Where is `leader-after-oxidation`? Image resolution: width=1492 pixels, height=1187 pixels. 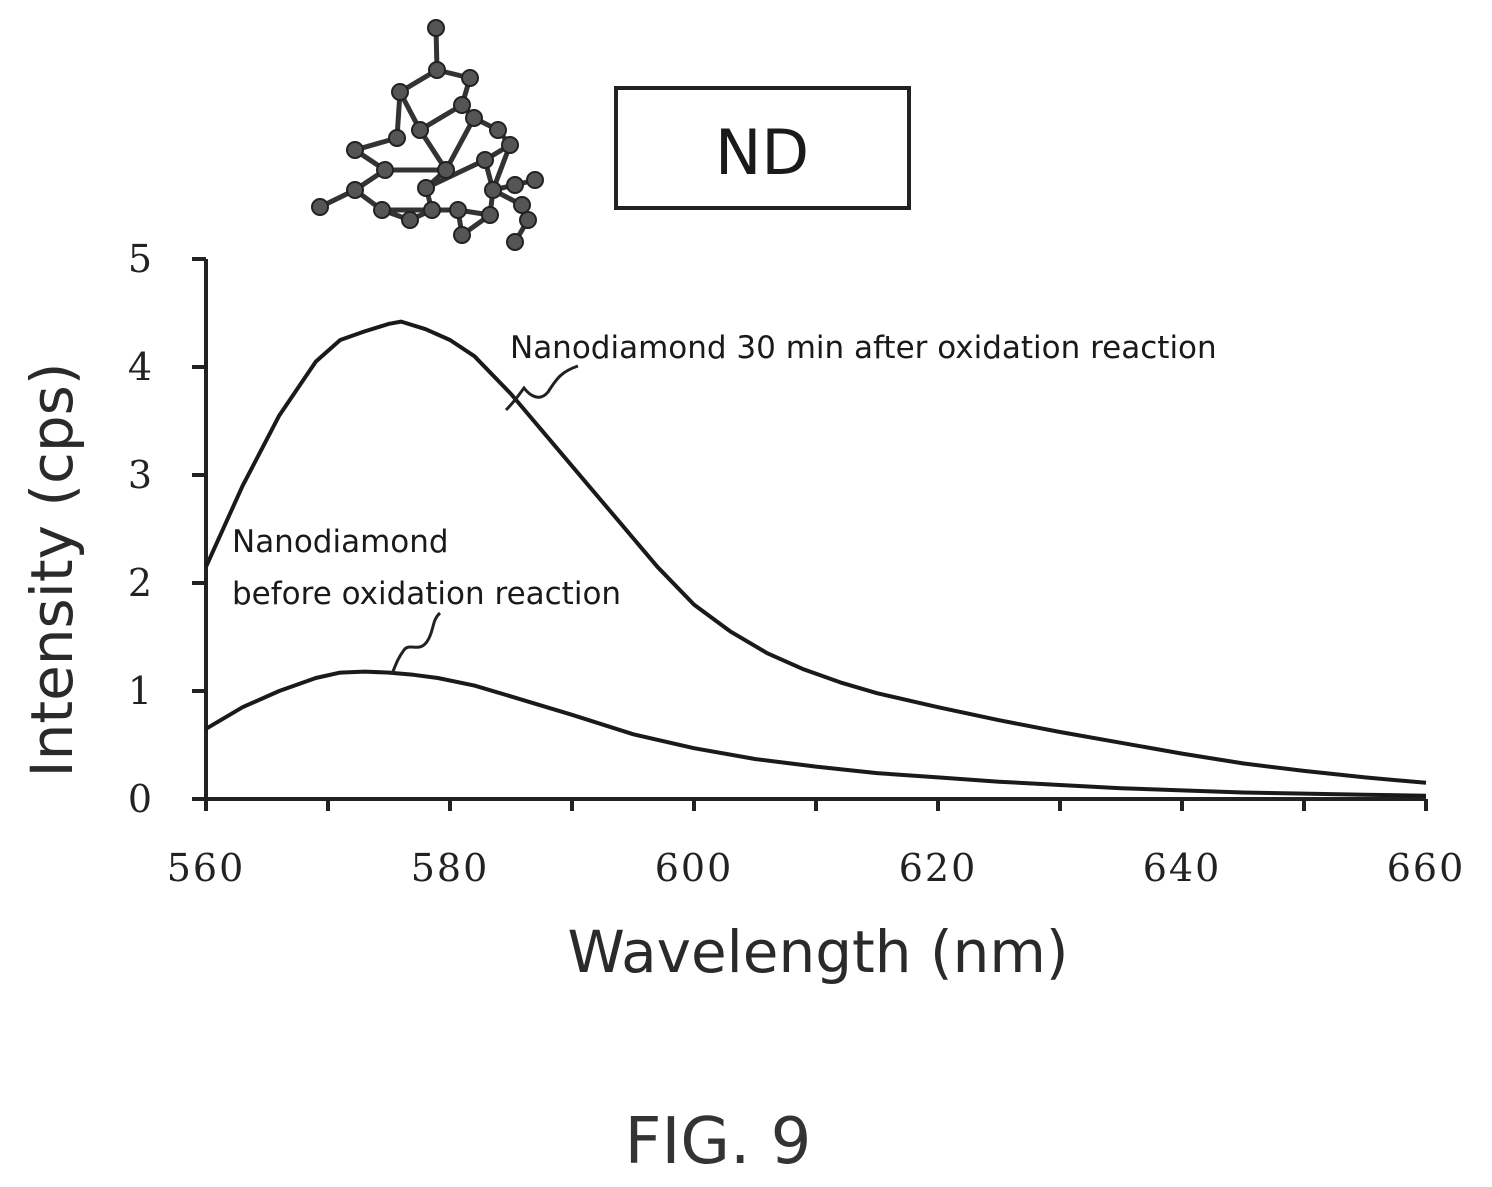
leader-after-oxidation is located at coordinates (541, 388).